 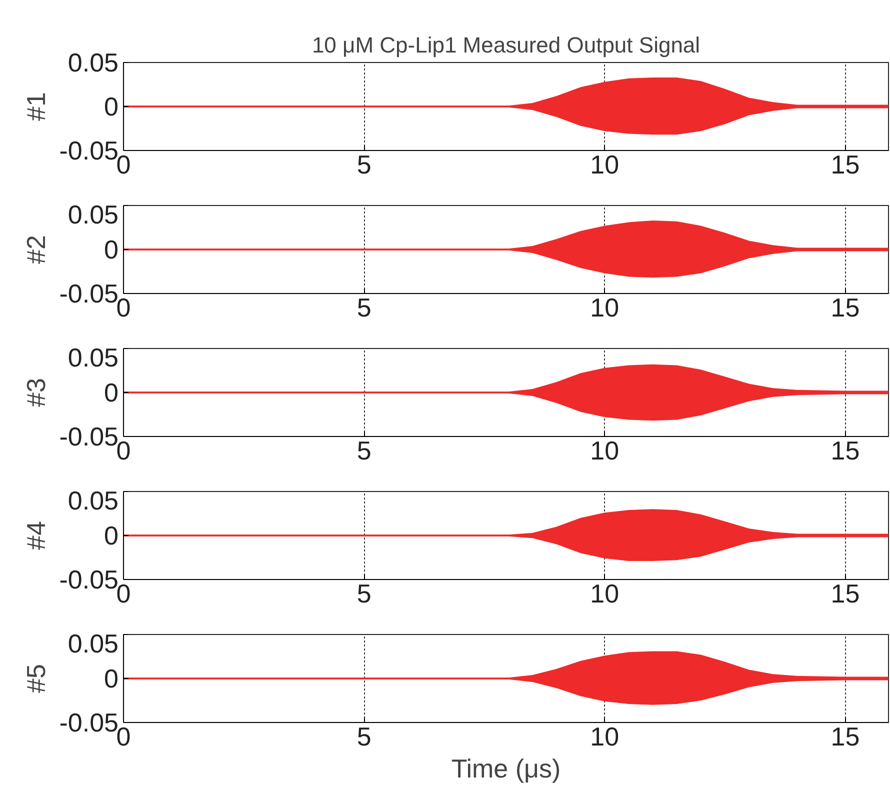 I want to click on chart-title: 10 μM Cp-Lip1 Measured Output Signal, so click(x=506, y=45).